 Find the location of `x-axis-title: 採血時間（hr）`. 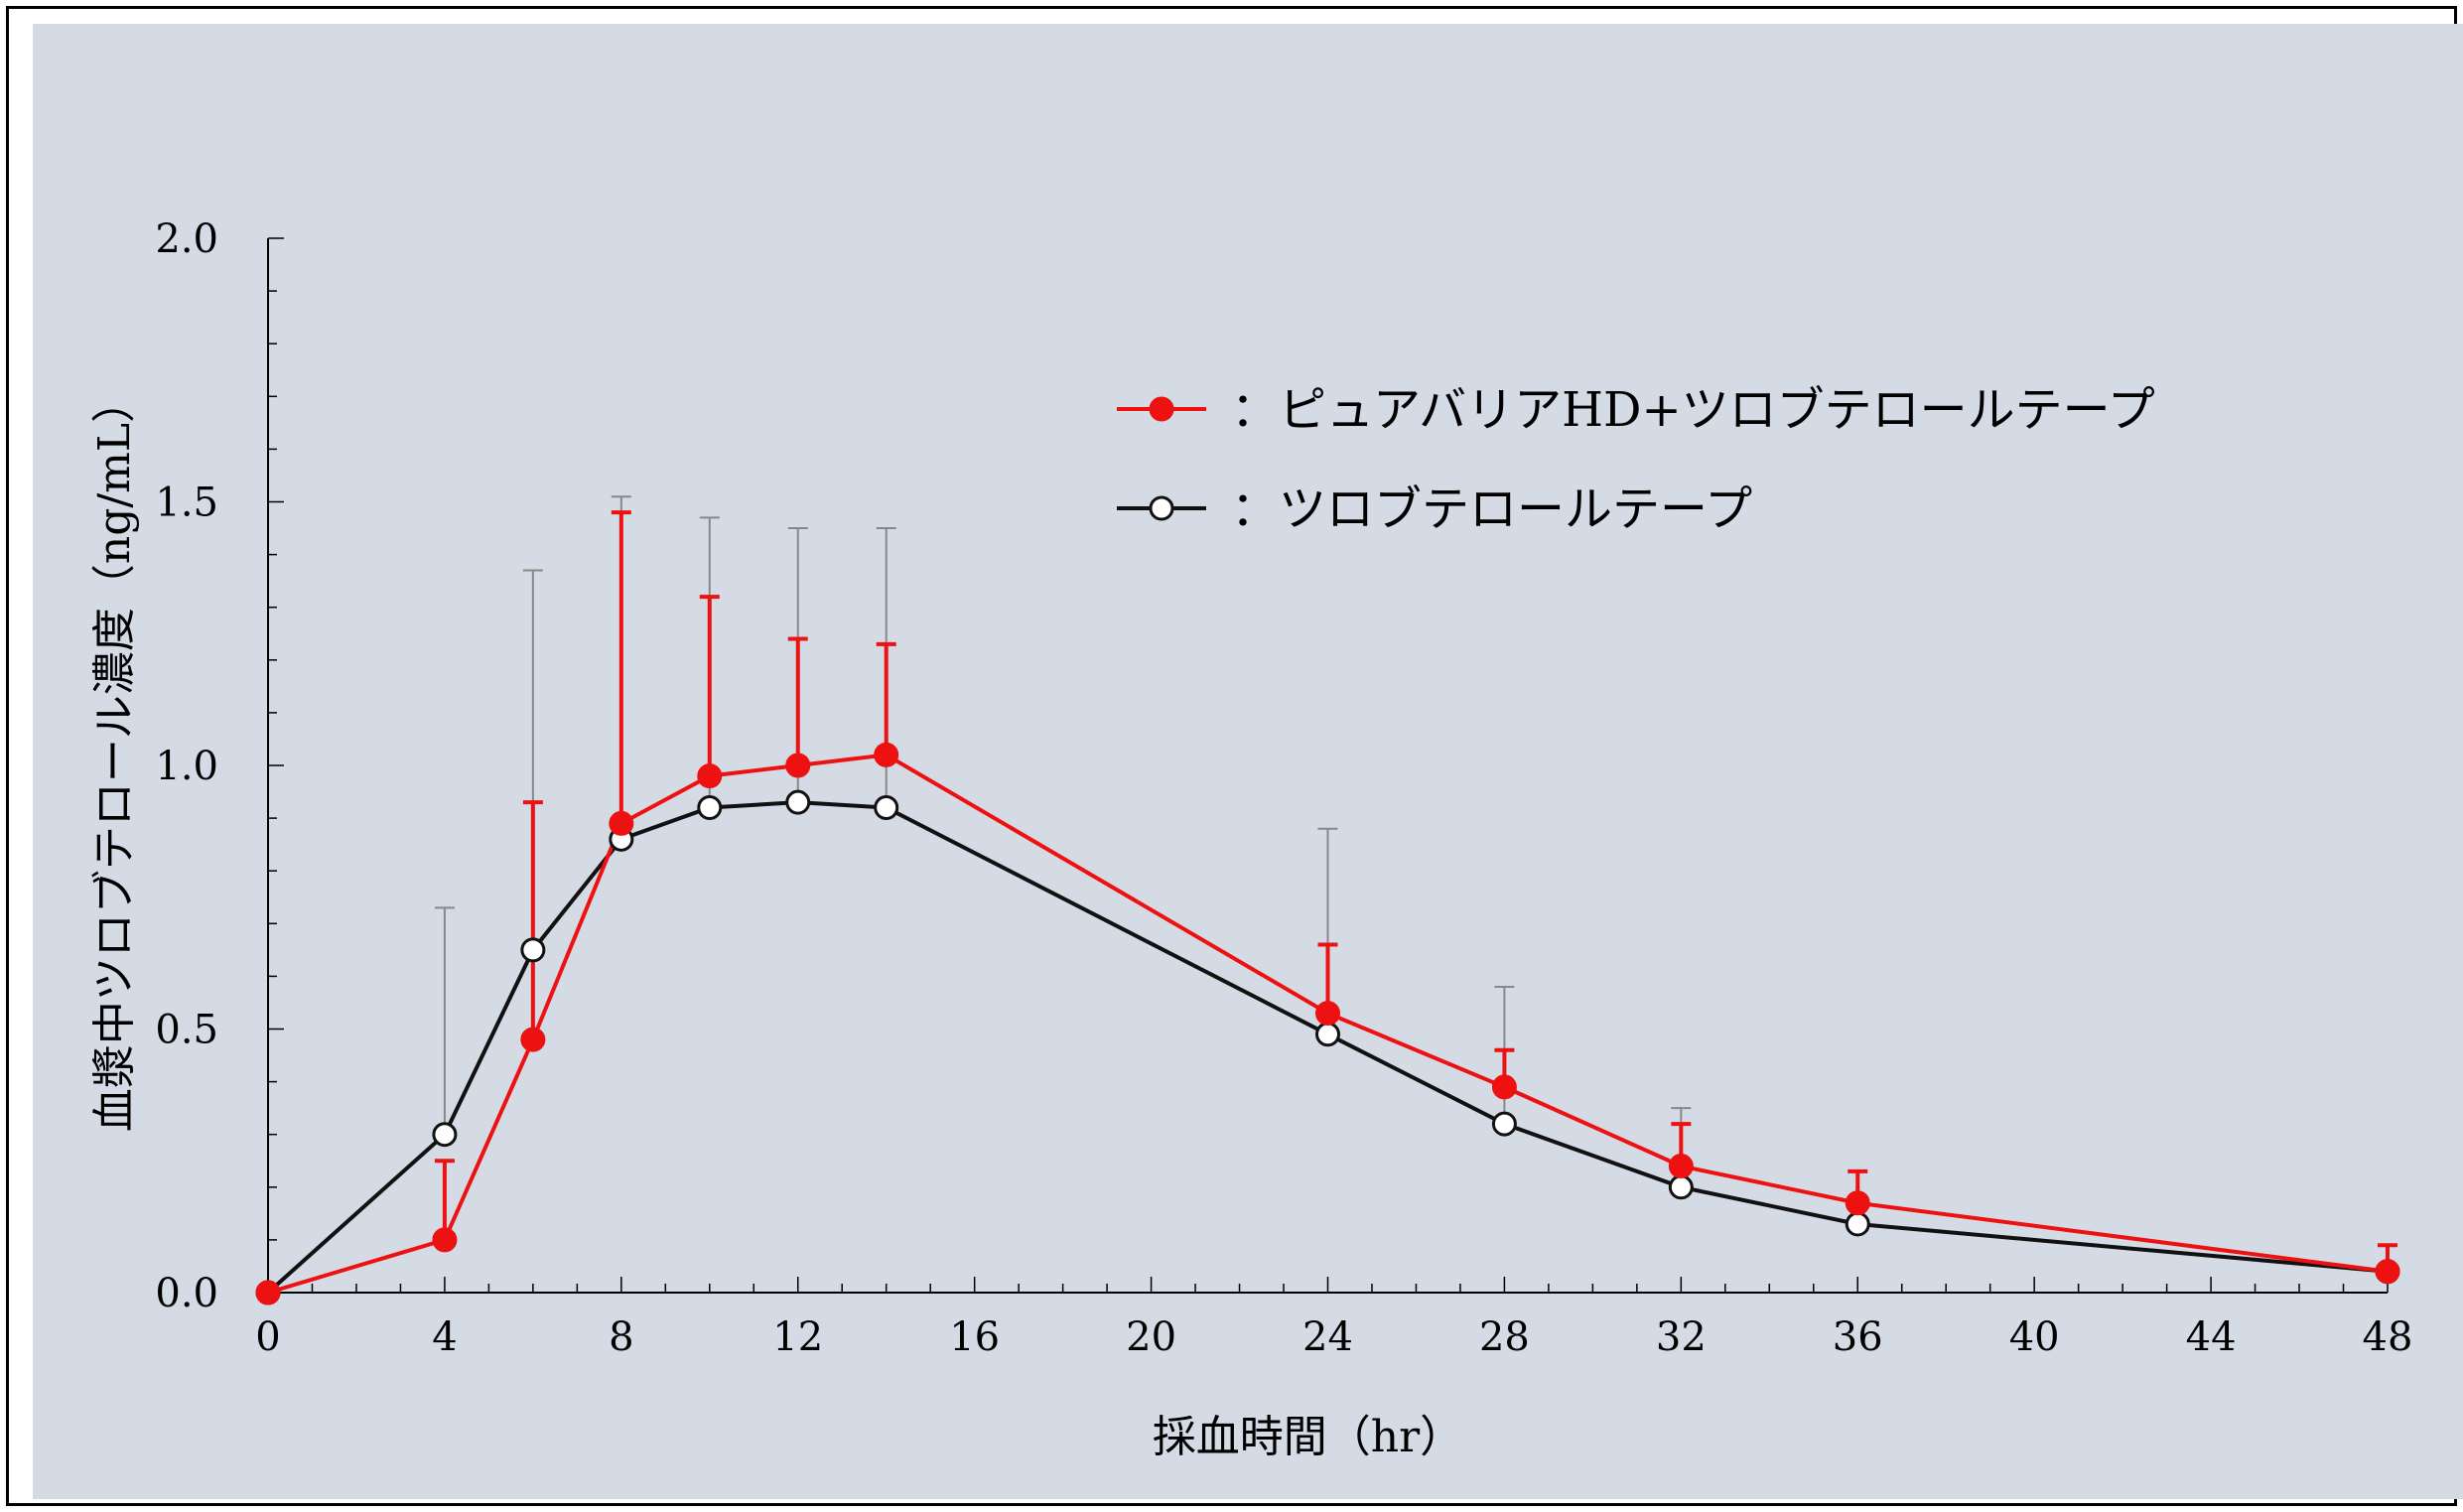

x-axis-title: 採血時間（hr） is located at coordinates (1308, 1437).